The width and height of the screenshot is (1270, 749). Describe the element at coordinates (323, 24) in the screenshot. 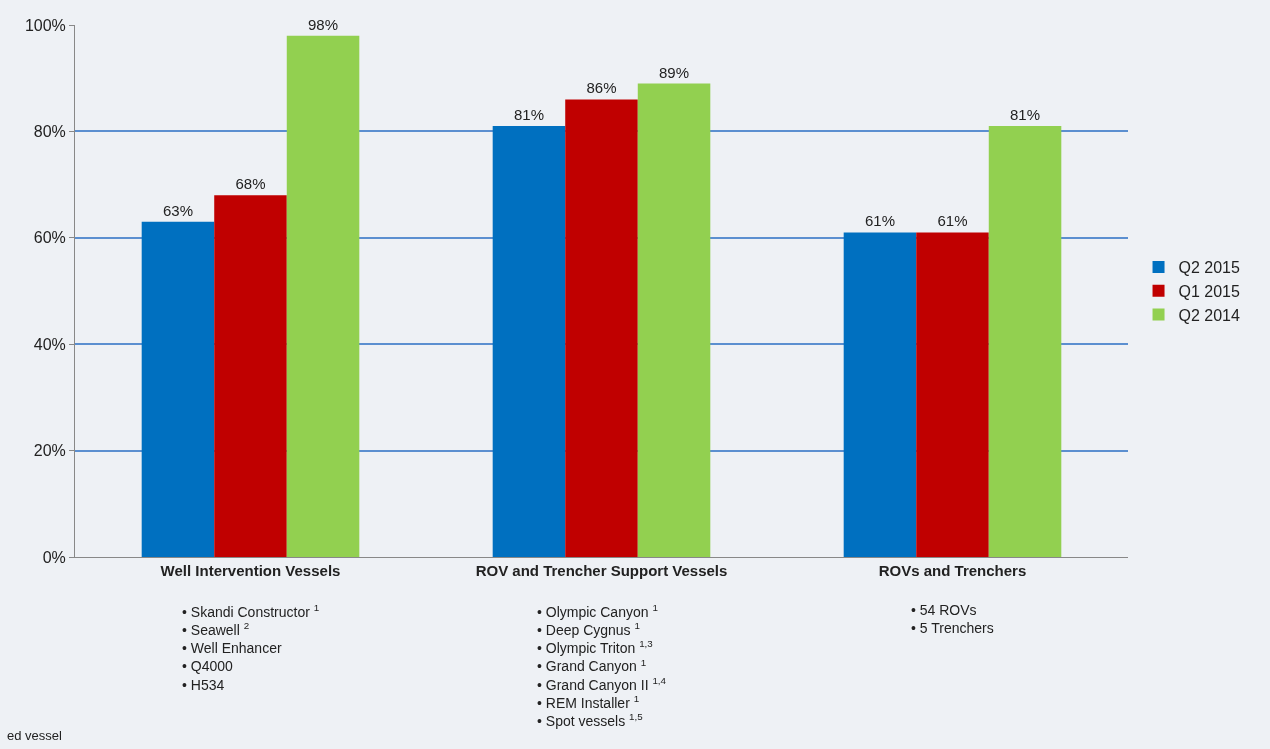

I see `data-label: 98%` at that location.